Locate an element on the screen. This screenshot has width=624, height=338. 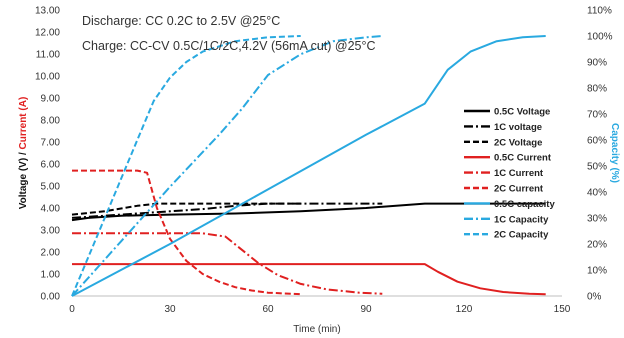
y-left-axis-title: Voltage (V) / Current (A) is located at coordinates (23, 153).